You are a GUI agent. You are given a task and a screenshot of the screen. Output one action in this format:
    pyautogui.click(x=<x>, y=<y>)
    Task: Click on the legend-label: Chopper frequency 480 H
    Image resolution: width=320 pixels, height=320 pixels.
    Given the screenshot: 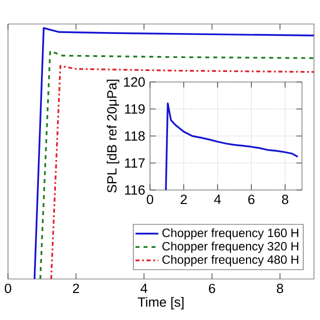 What is the action you would take?
    pyautogui.click(x=230, y=260)
    